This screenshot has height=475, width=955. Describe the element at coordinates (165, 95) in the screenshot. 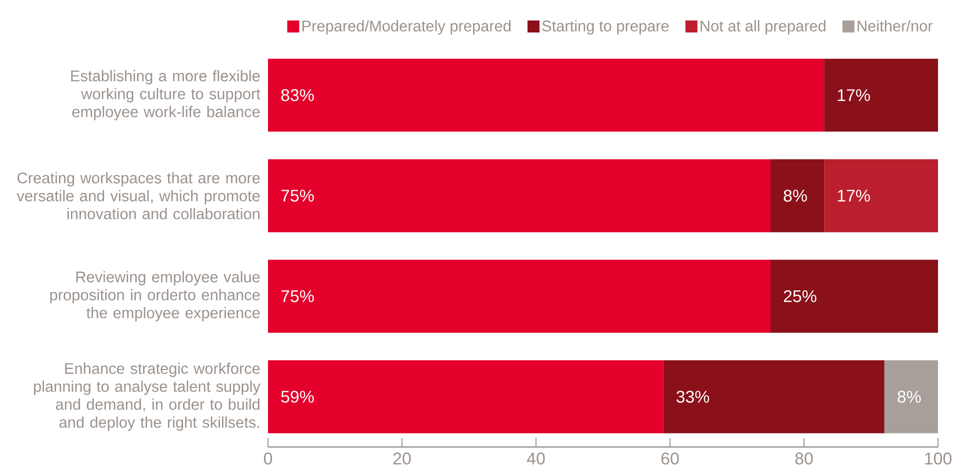

I see `y-tick-label: Establishing a more flexible working culture to support employee work-life balance` at that location.